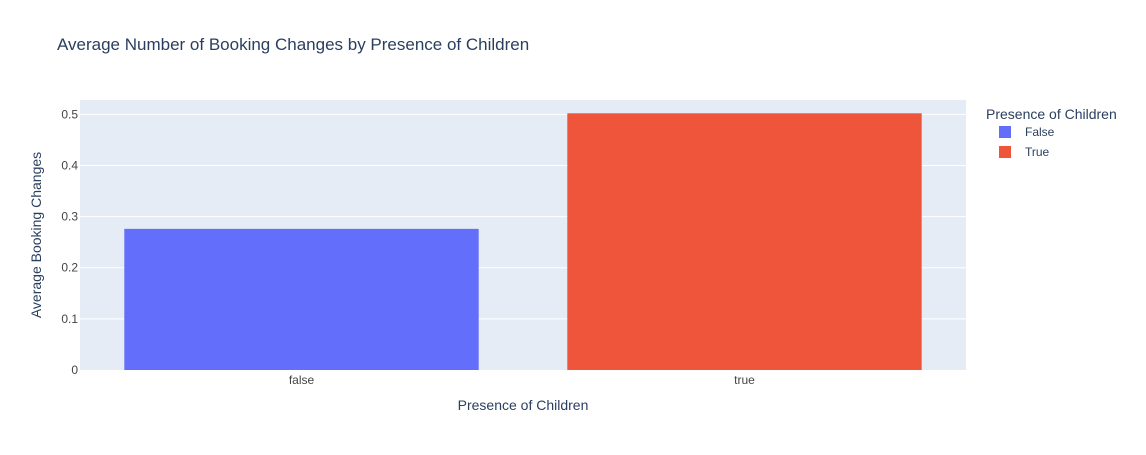 This screenshot has width=1146, height=455. Describe the element at coordinates (1051, 114) in the screenshot. I see `legend-title: Presence of Children` at that location.